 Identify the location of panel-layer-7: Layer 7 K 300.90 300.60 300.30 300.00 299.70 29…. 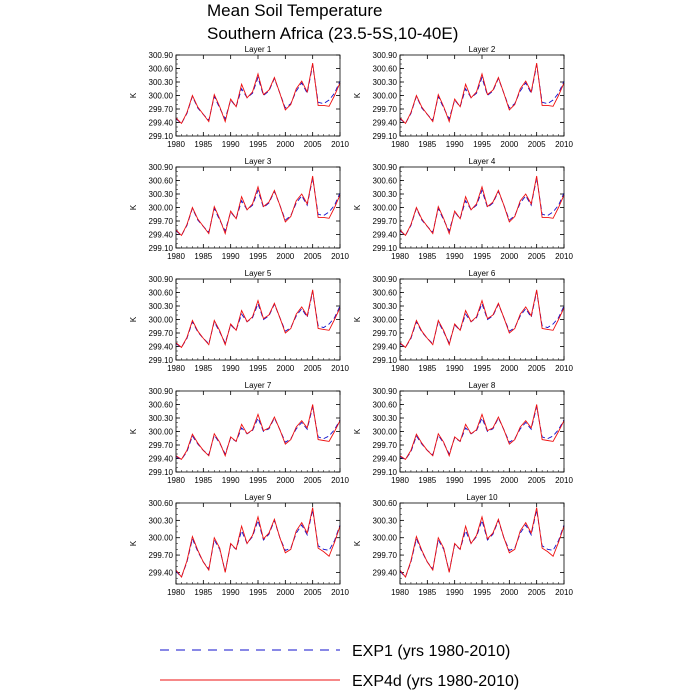
(239, 433).